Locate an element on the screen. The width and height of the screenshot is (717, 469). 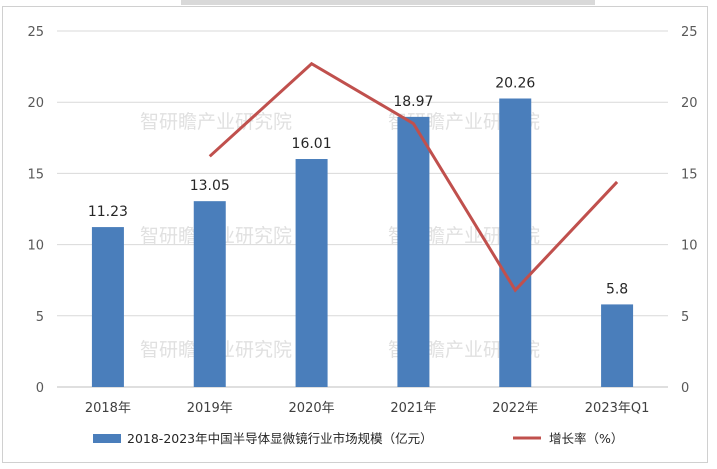
y-left-tick-label: 5 is located at coordinates (40, 317).